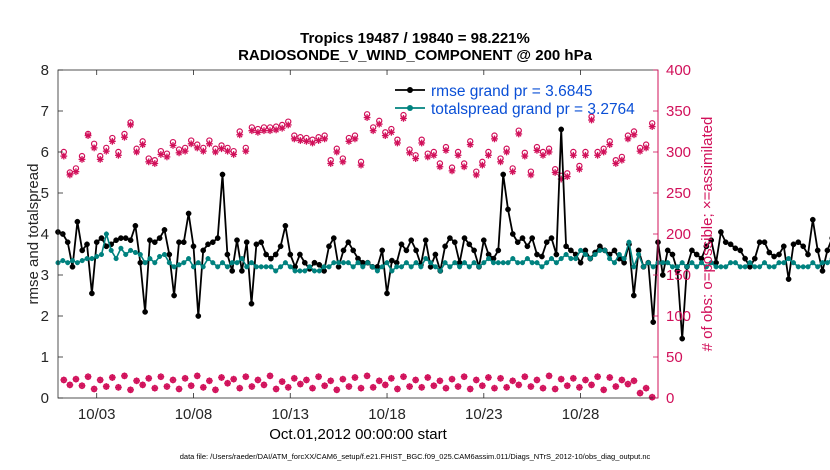 This screenshot has height=470, width=830. What do you see at coordinates (45, 275) in the screenshot?
I see `y-left-tick-label: 3` at bounding box center [45, 275].